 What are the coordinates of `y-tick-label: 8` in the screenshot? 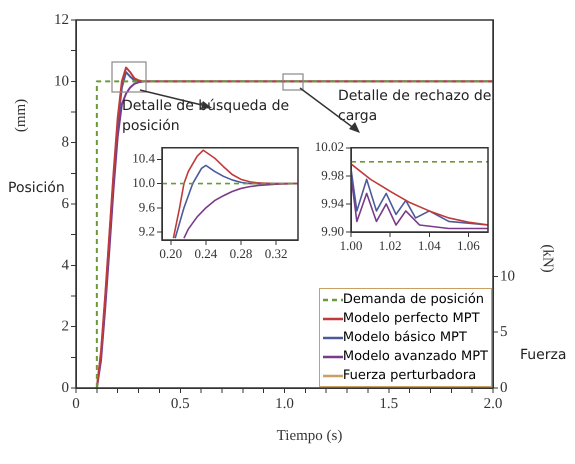 It's located at (65, 142).